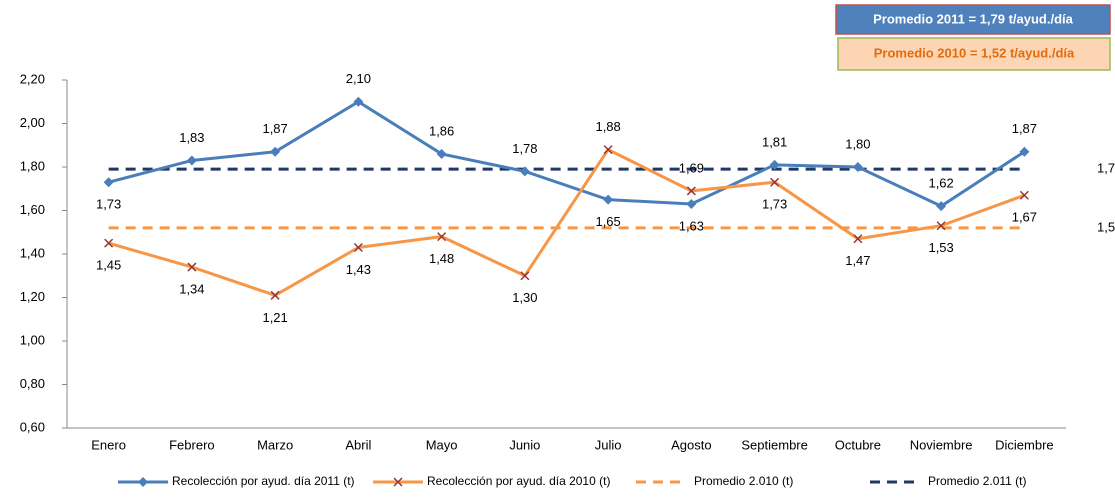 The height and width of the screenshot is (498, 1115). I want to click on data-label: 1,48, so click(441, 258).